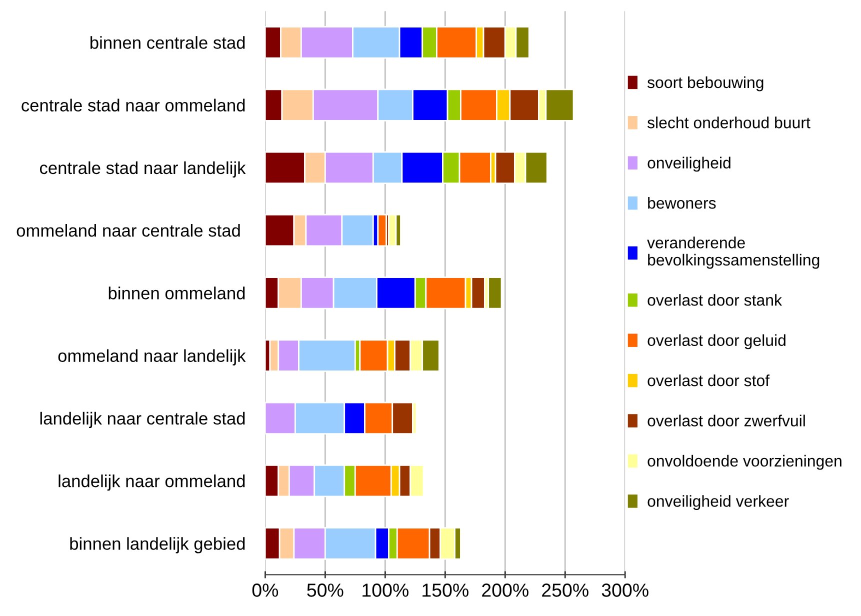  I want to click on y-tick-label: binnen centrale stad, so click(167, 42).